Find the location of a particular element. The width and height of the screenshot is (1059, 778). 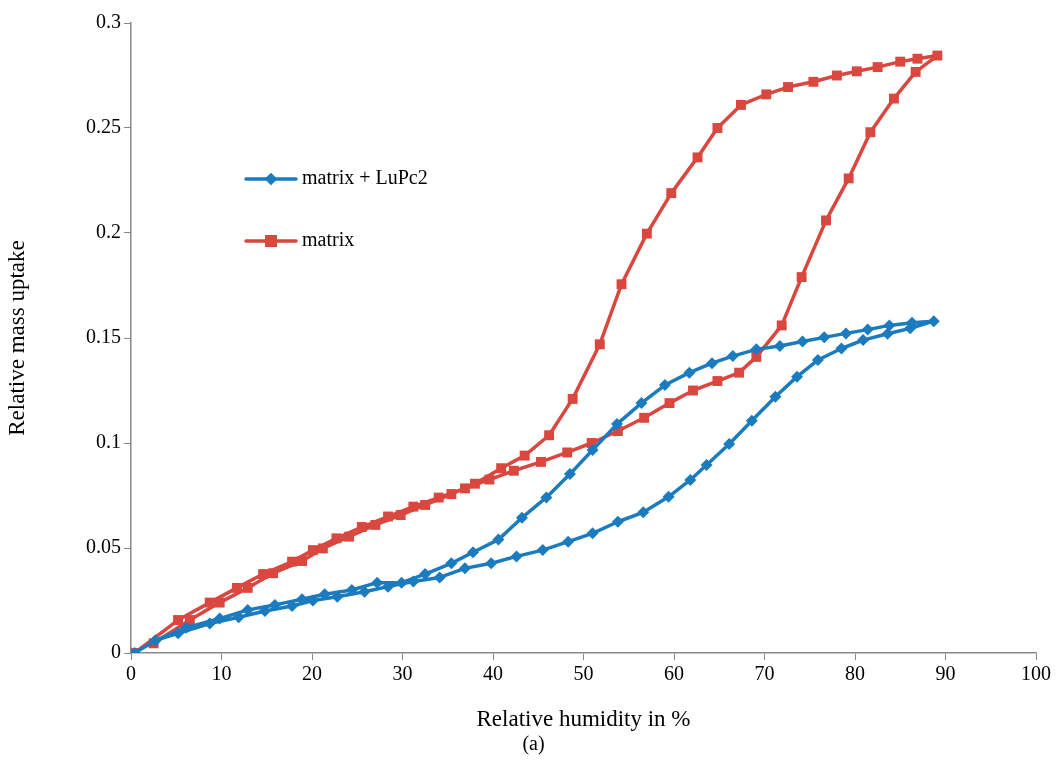

x-tick-label: 40 is located at coordinates (493, 673).